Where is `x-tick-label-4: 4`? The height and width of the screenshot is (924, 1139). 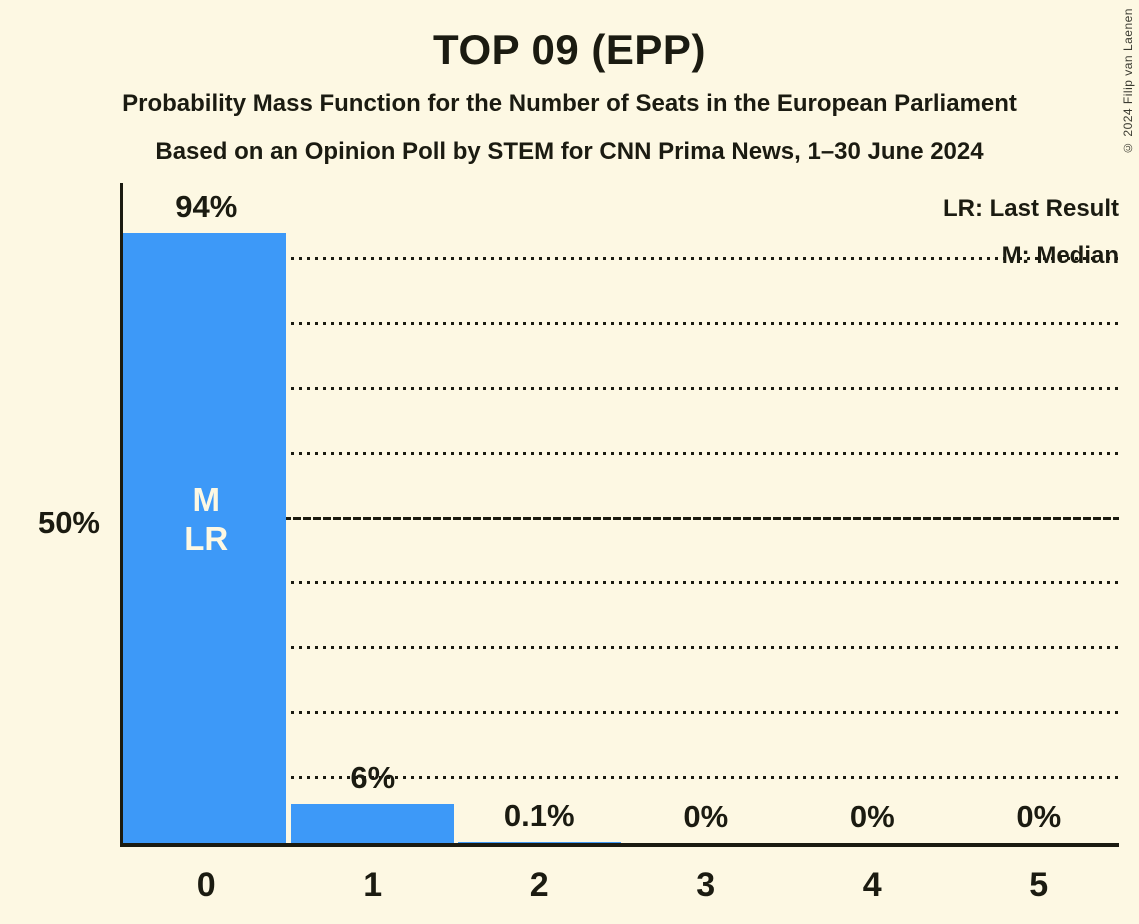
x-tick-label-4: 4 is located at coordinates (872, 885).